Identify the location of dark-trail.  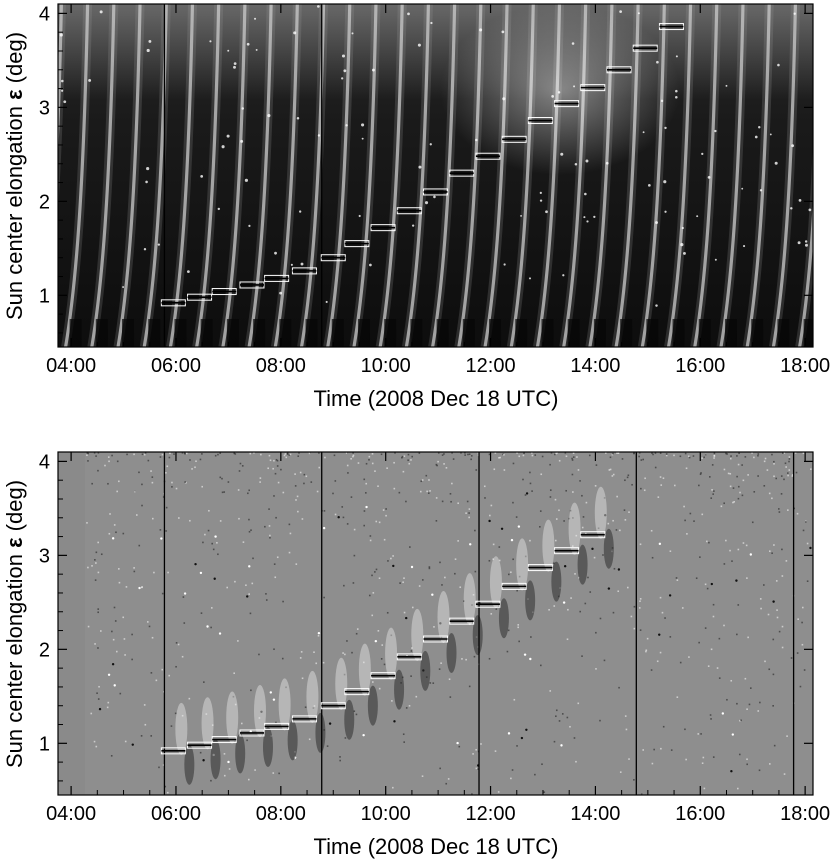
(349, 719).